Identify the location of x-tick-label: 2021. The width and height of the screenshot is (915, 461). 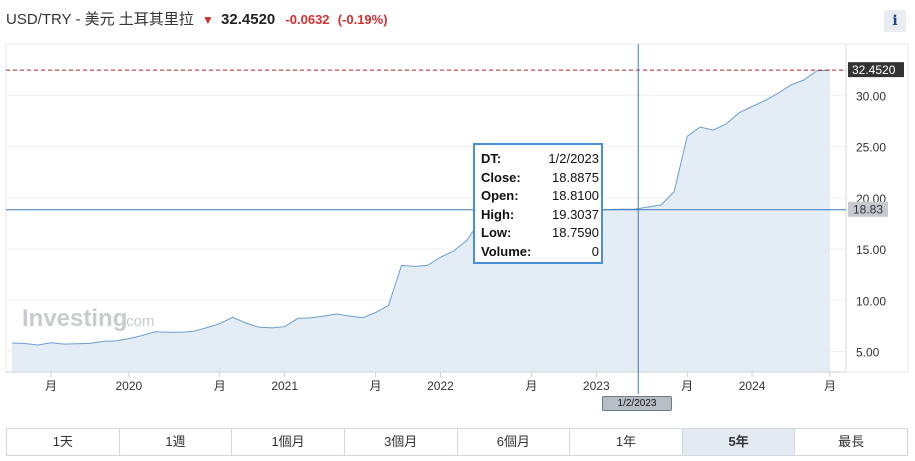
(284, 386).